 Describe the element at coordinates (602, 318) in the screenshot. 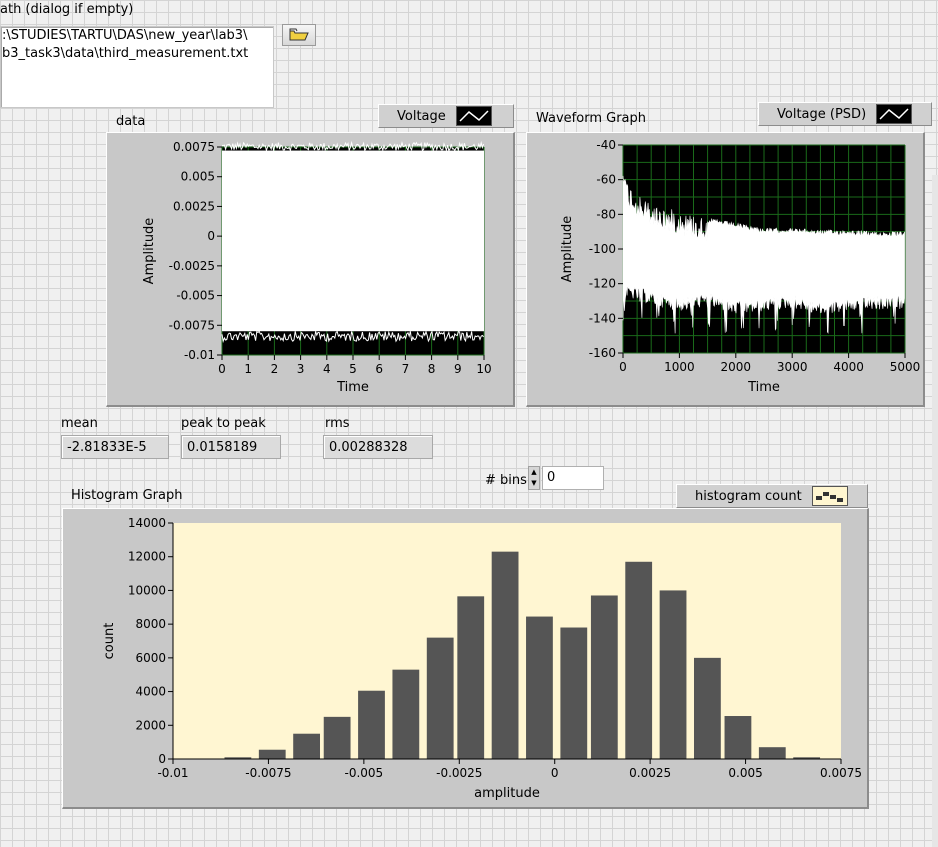

I see `psd-y-tick-label: -140` at that location.